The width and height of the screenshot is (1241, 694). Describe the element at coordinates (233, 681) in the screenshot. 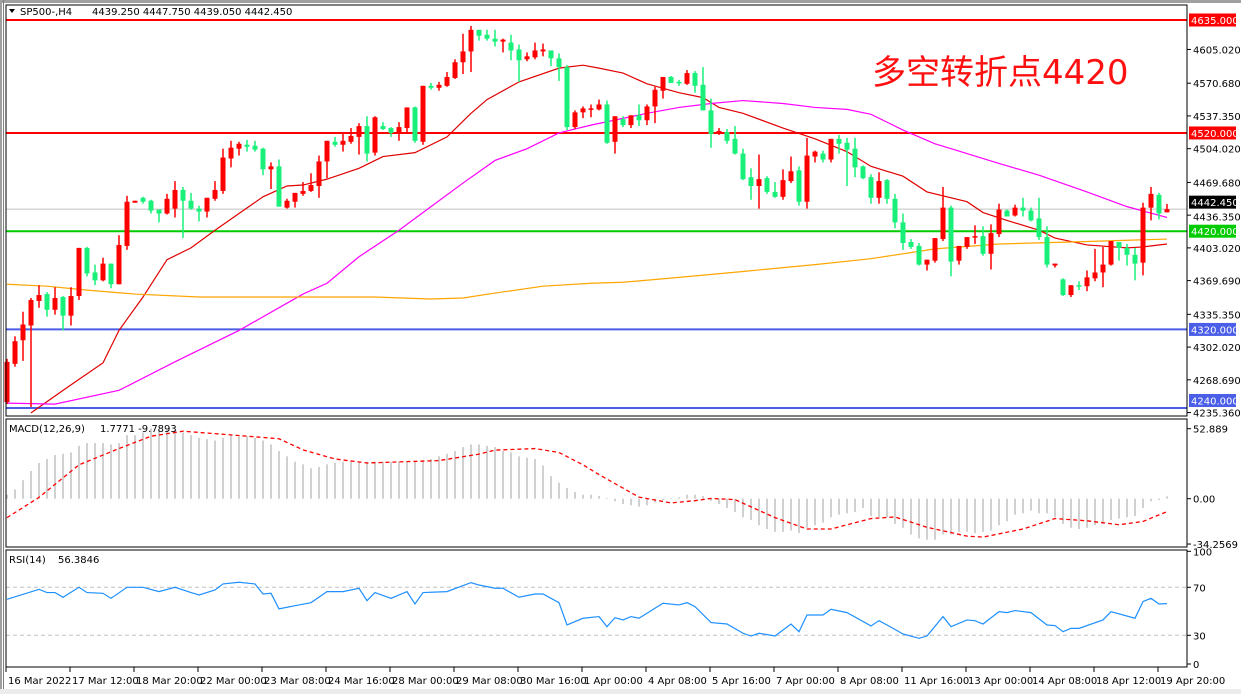

I see `time-axis-label: 22 Mar 00:00` at that location.